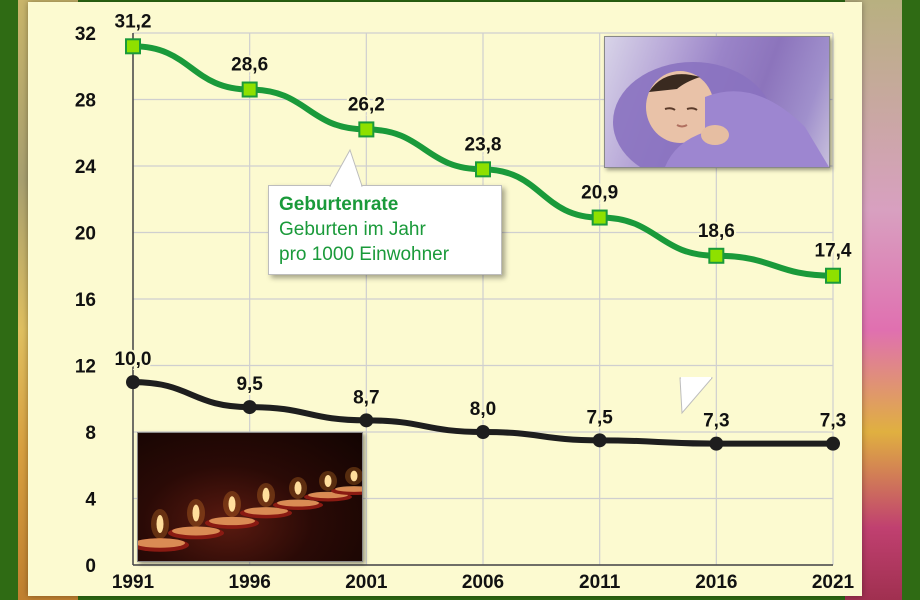  Describe the element at coordinates (339, 204) in the screenshot. I see `callout-birth-title: Geburtenrate` at that location.